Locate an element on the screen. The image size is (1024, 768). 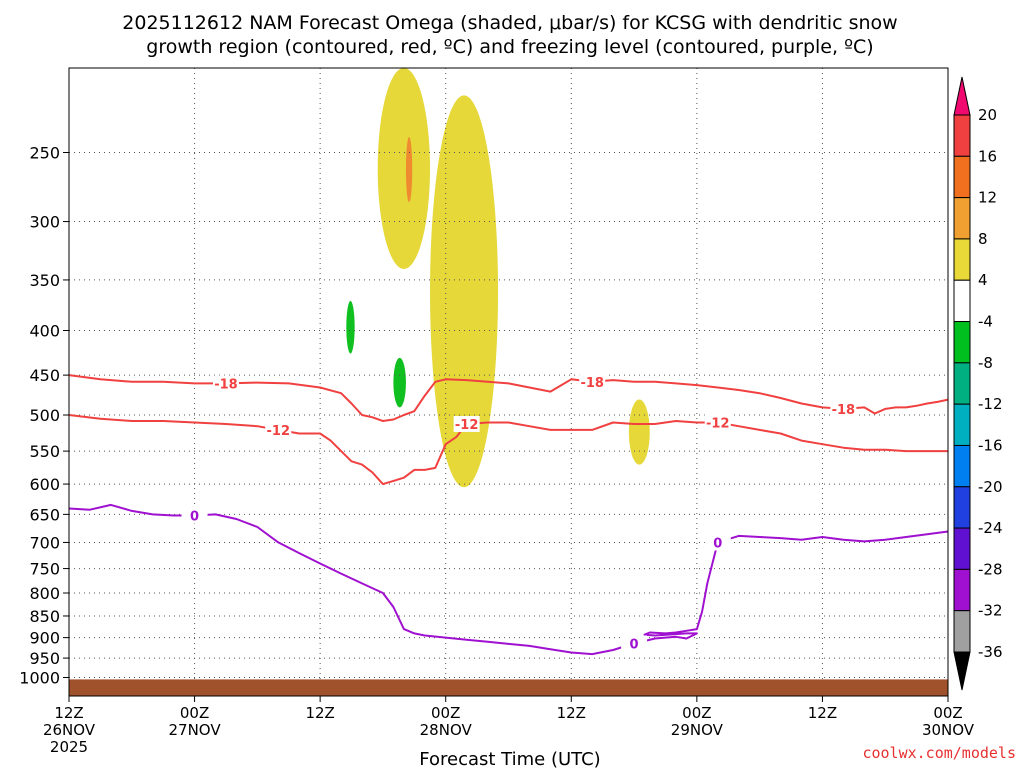
y-tick-label-6: 550 is located at coordinates (44, 451).